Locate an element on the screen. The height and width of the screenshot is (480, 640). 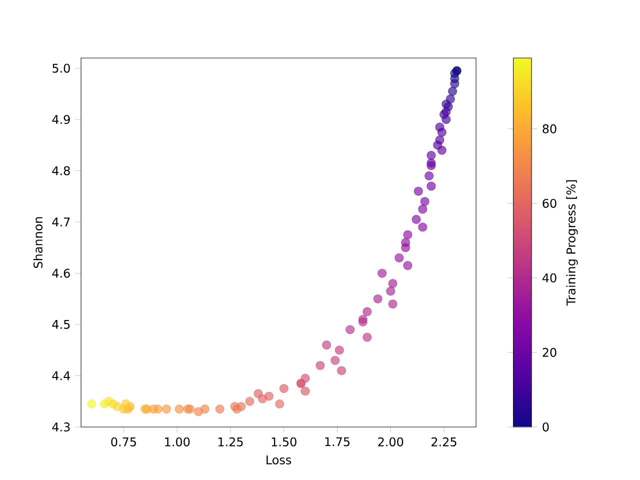
color-bar-title: Training Progress [%] is located at coordinates (572, 243).